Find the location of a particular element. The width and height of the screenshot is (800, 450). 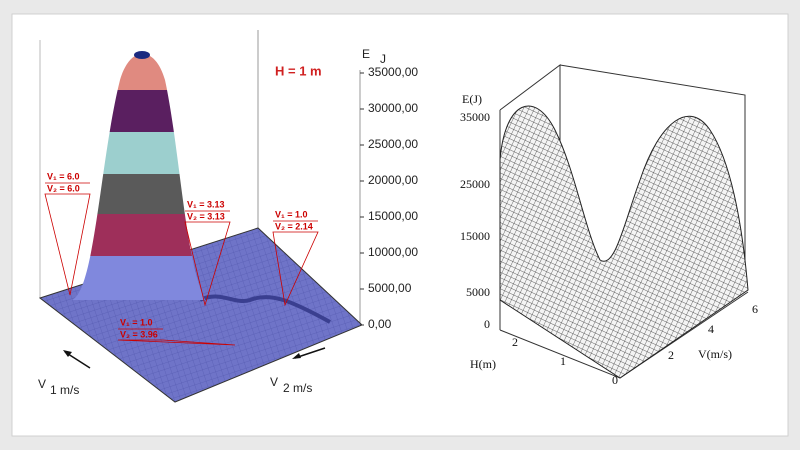

v-axis-label: V(m/s) is located at coordinates (715, 354).